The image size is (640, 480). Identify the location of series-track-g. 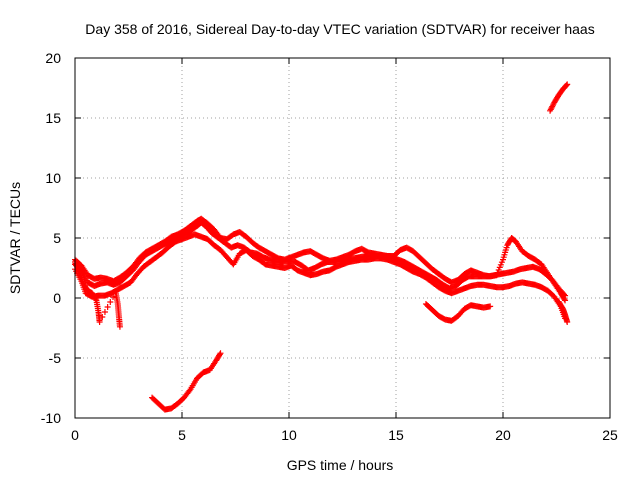
(559, 97).